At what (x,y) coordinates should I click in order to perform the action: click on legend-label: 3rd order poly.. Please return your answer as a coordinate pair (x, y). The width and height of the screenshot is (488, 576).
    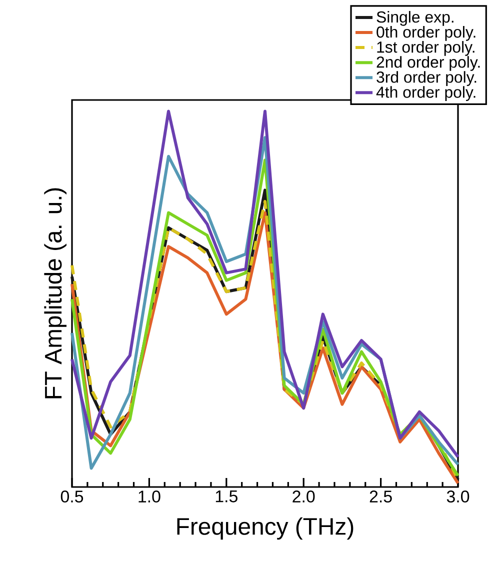
    Looking at the image, I should click on (426, 78).